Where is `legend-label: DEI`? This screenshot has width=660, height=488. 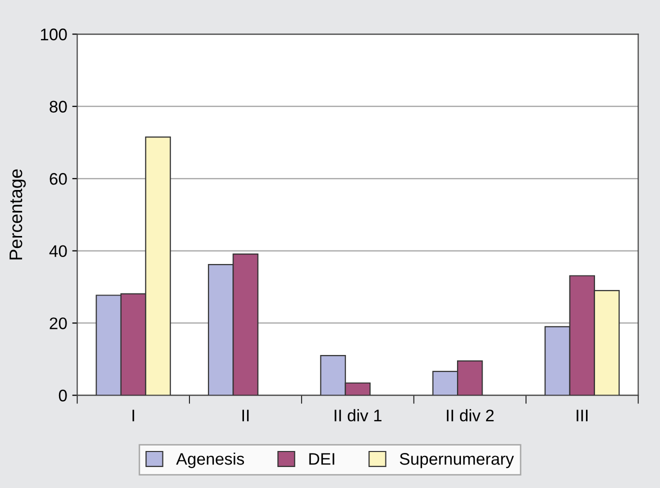
legend-label: DEI is located at coordinates (321, 459).